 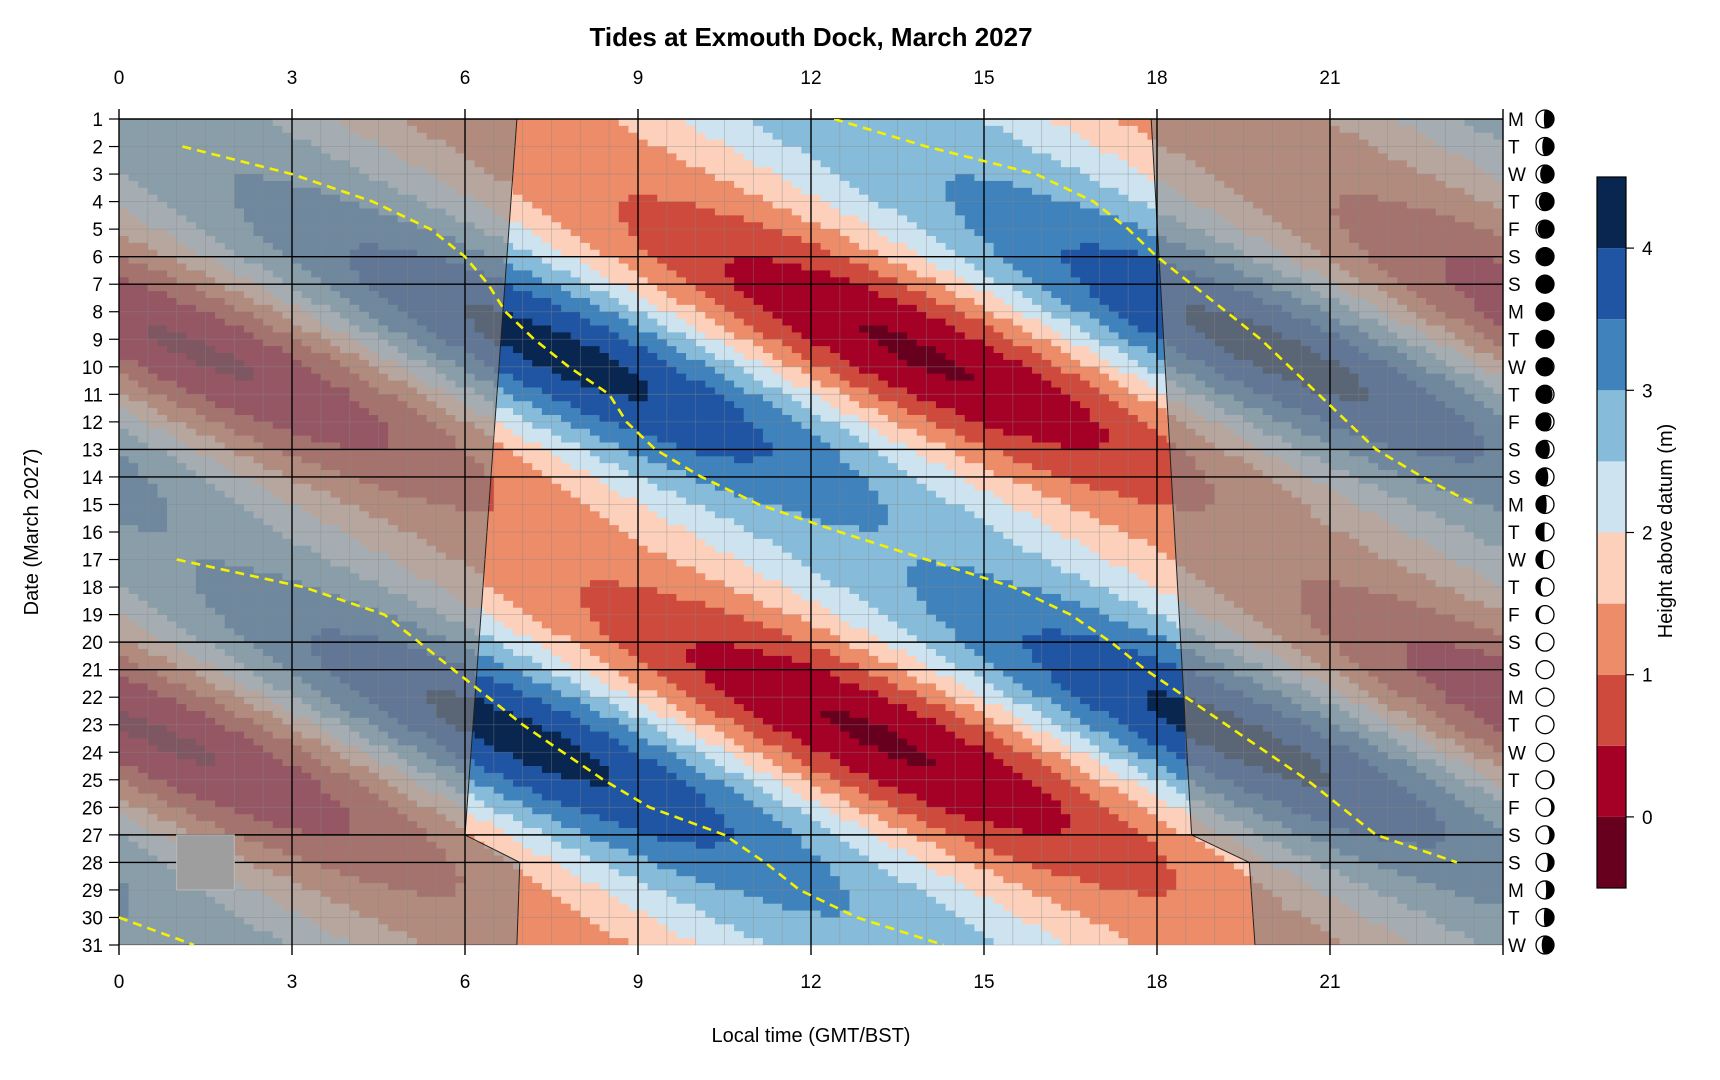 I want to click on colorbar-tick-label: 3, so click(x=1647, y=391).